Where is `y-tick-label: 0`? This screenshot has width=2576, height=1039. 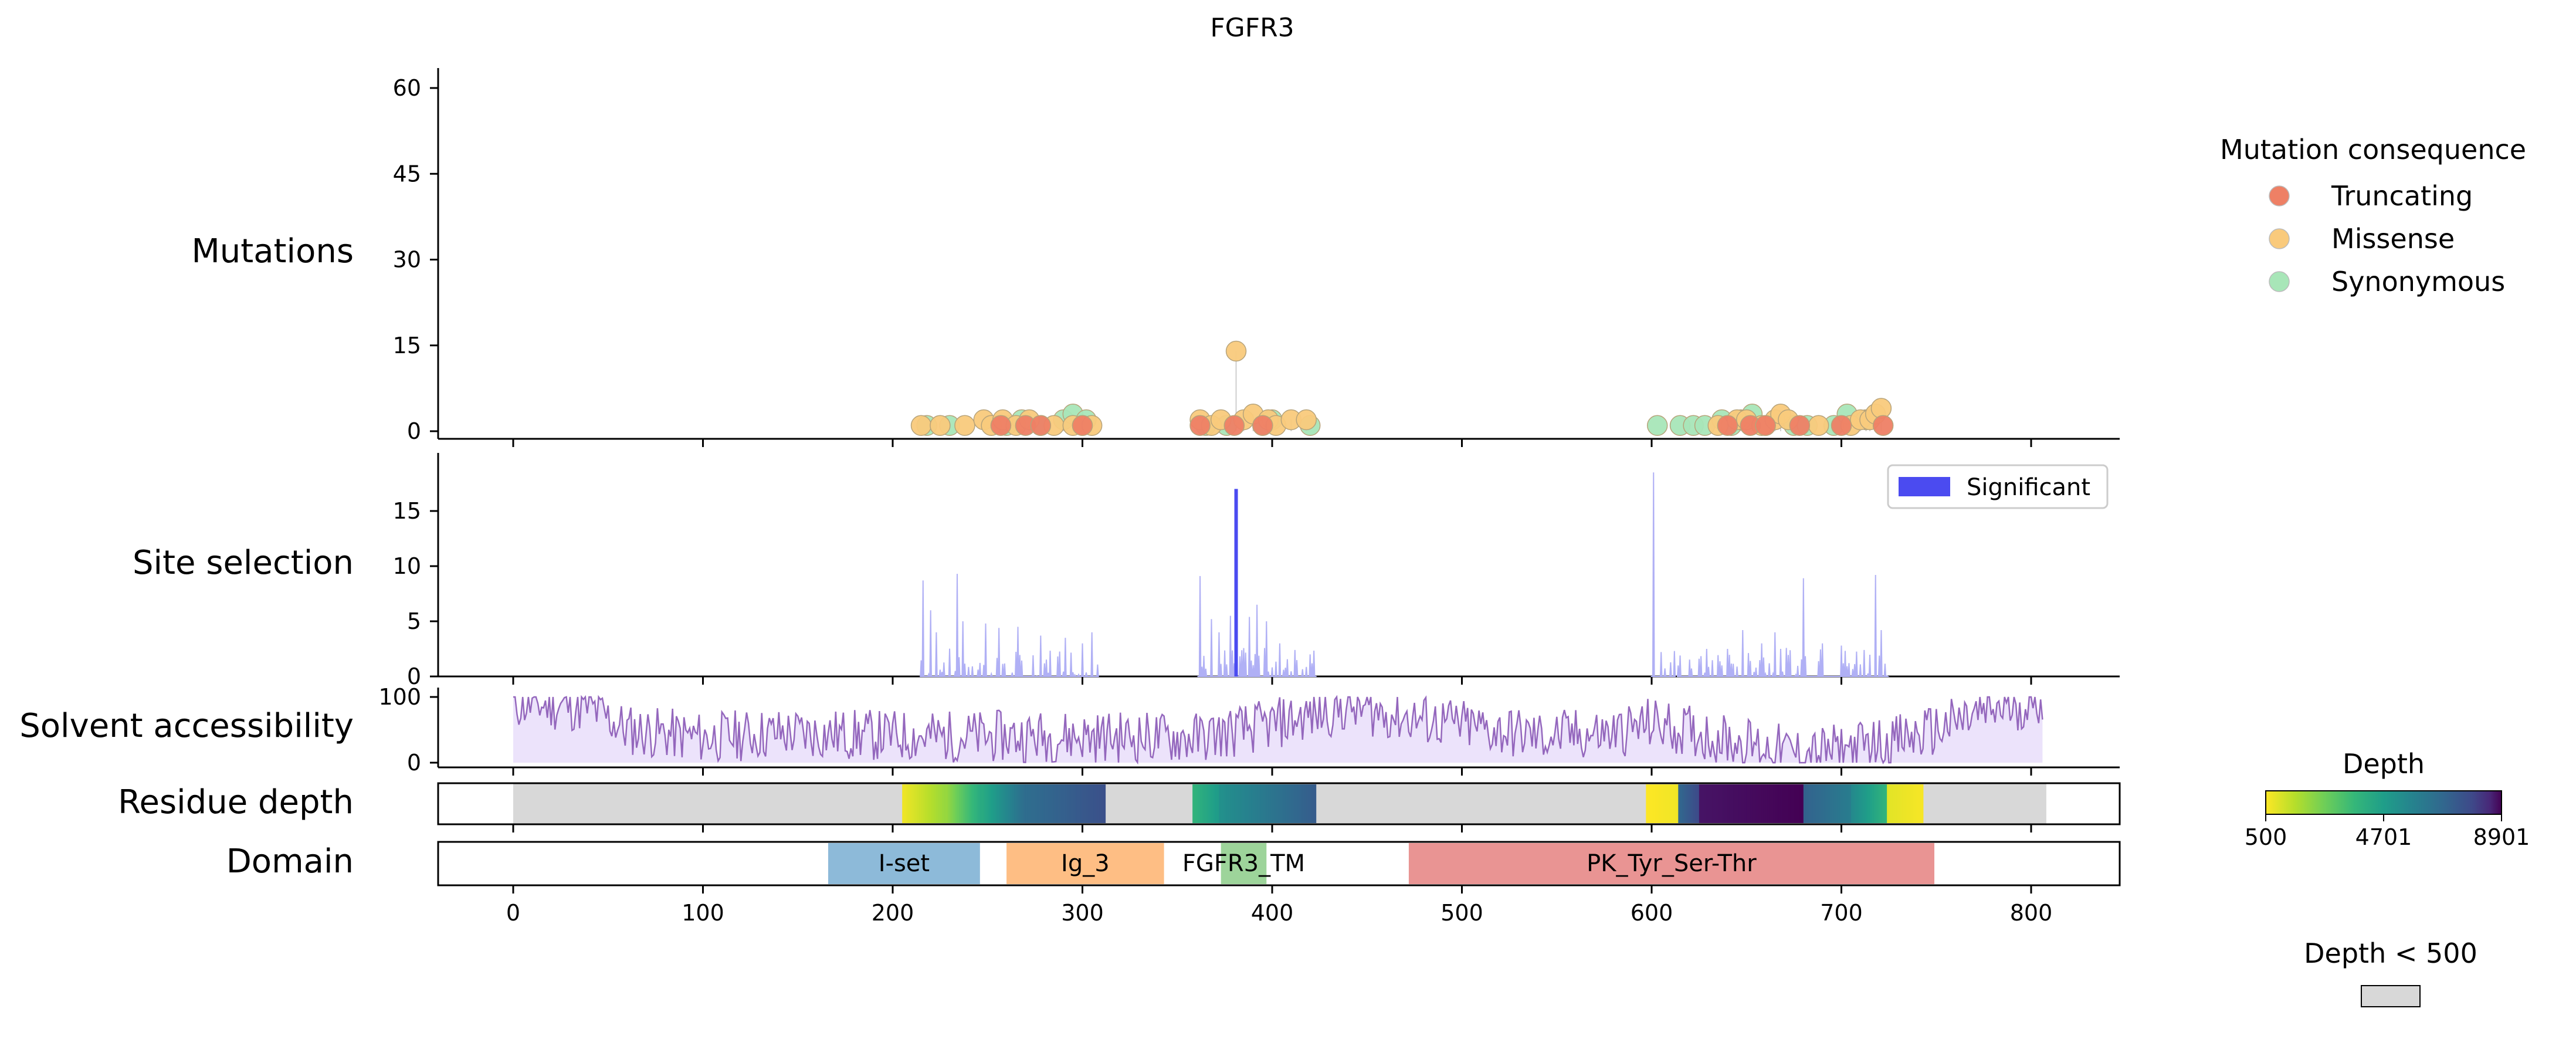 y-tick-label: 0 is located at coordinates (414, 763).